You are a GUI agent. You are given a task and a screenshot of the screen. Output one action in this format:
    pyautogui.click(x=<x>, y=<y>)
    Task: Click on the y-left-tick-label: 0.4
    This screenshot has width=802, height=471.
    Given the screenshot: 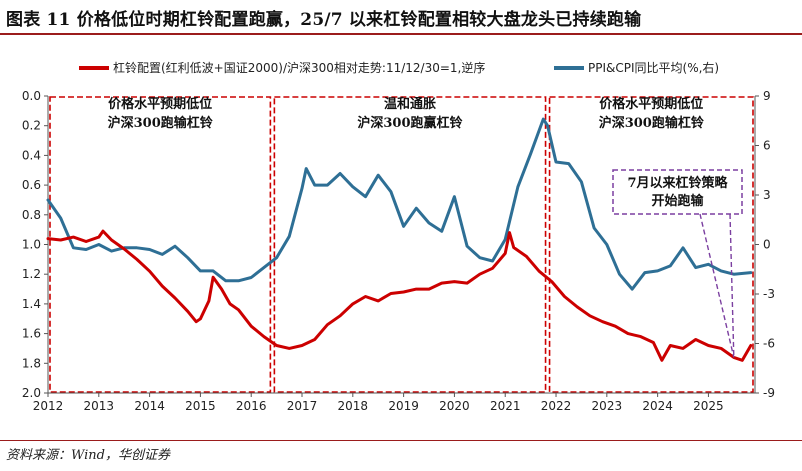 What is the action you would take?
    pyautogui.click(x=31, y=155)
    